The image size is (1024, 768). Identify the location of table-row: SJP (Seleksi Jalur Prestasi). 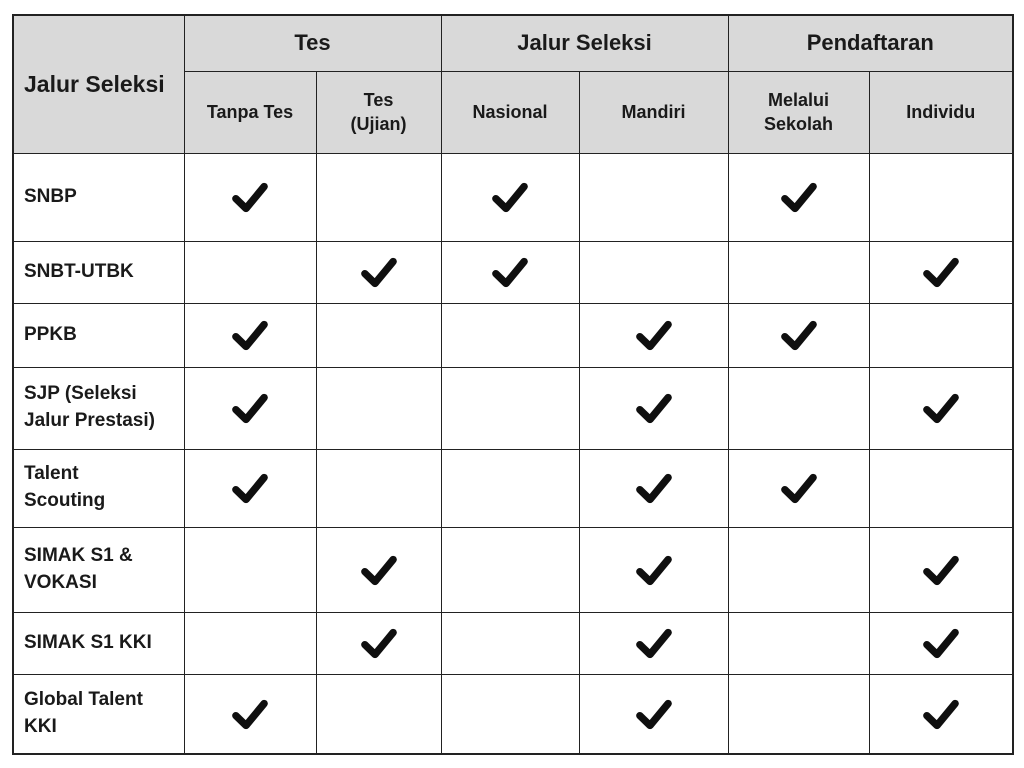
(513, 408).